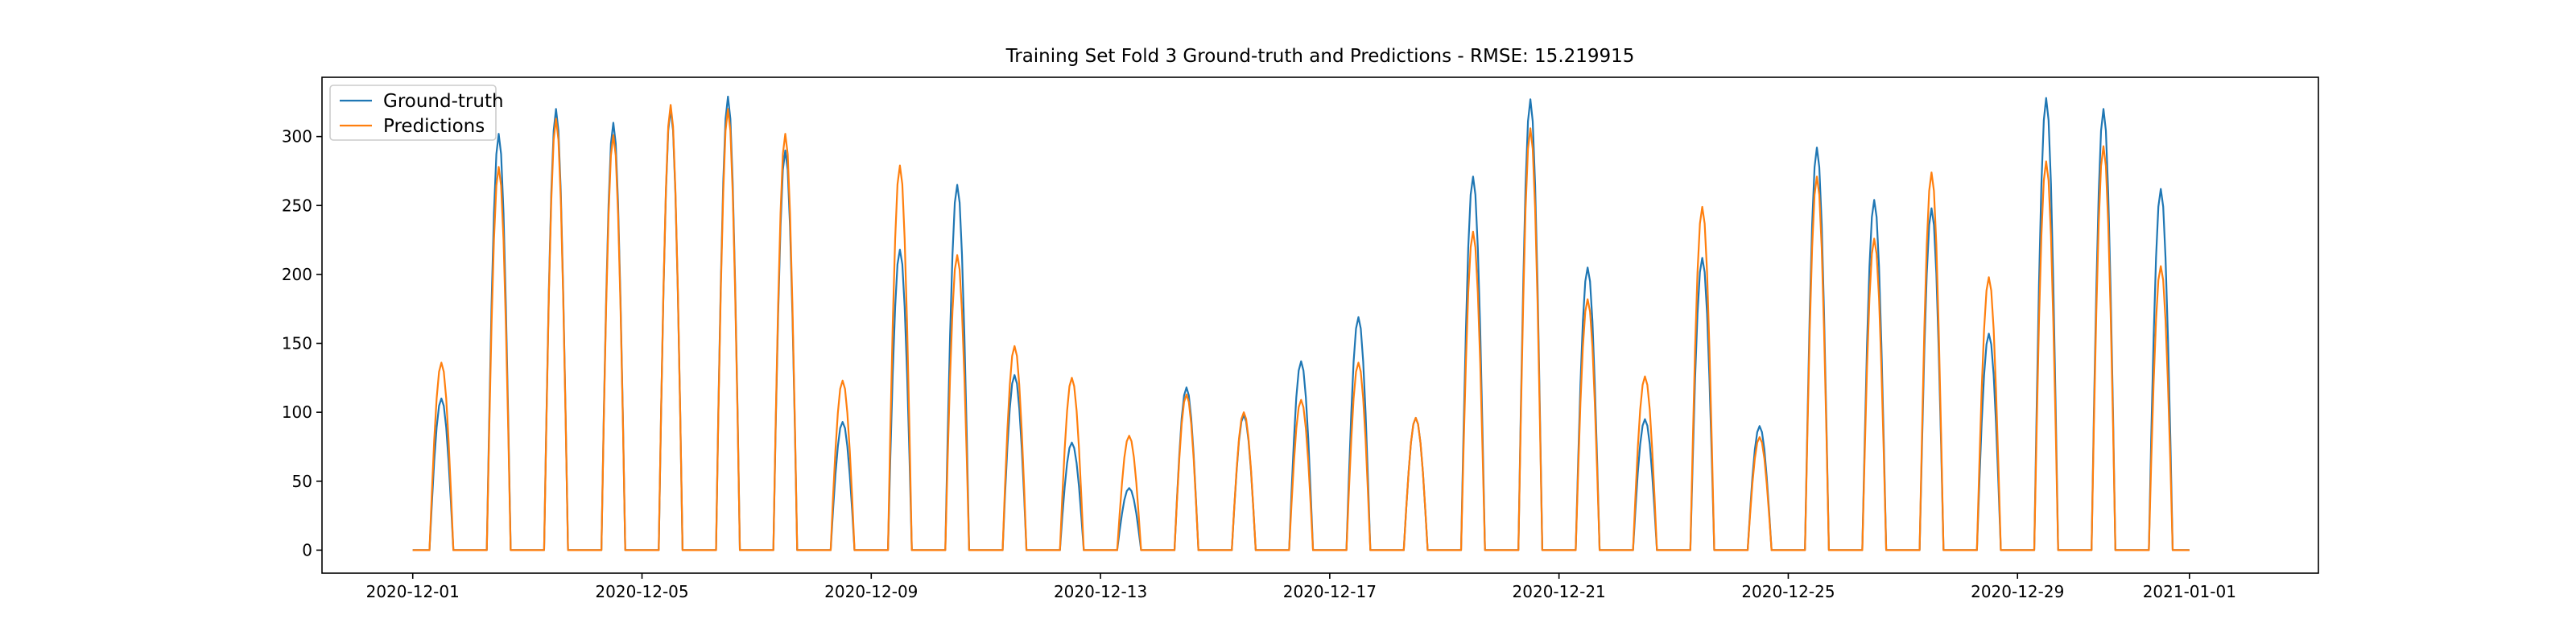  Describe the element at coordinates (307, 549) in the screenshot. I see `y-tick-label: 0` at that location.